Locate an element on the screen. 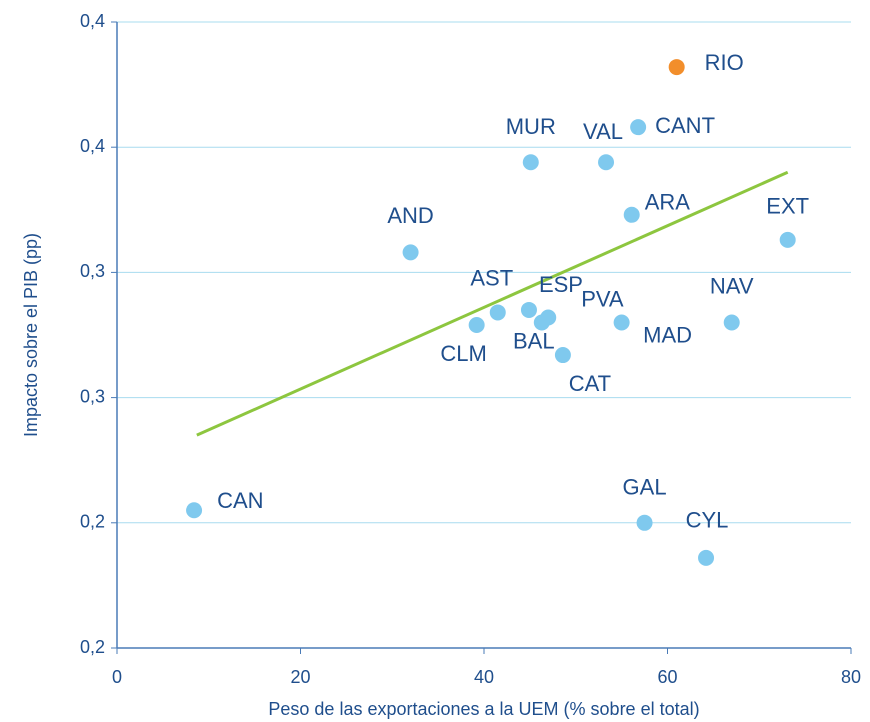  point-label: NAV is located at coordinates (732, 285).